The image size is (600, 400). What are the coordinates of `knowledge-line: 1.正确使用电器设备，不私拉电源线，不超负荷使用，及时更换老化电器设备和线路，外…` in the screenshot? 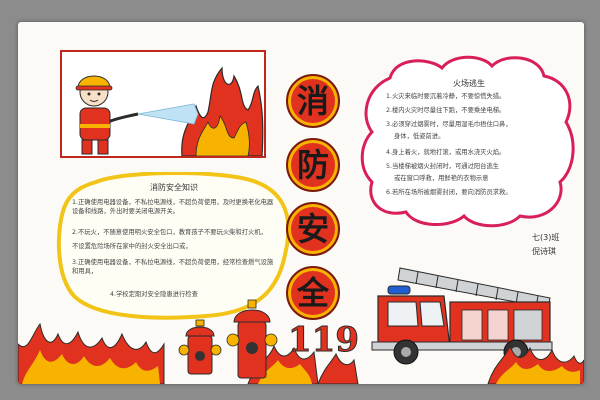 It's located at (173, 207).